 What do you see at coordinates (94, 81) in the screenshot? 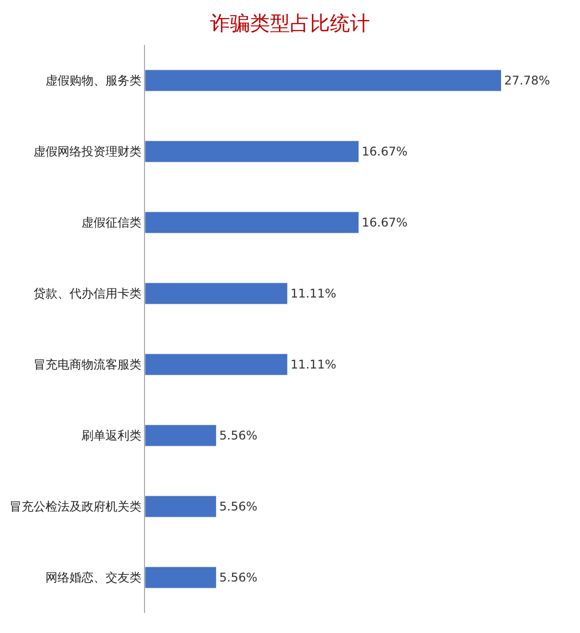
I see `y-tick-label: 虚假购物、服务类` at bounding box center [94, 81].